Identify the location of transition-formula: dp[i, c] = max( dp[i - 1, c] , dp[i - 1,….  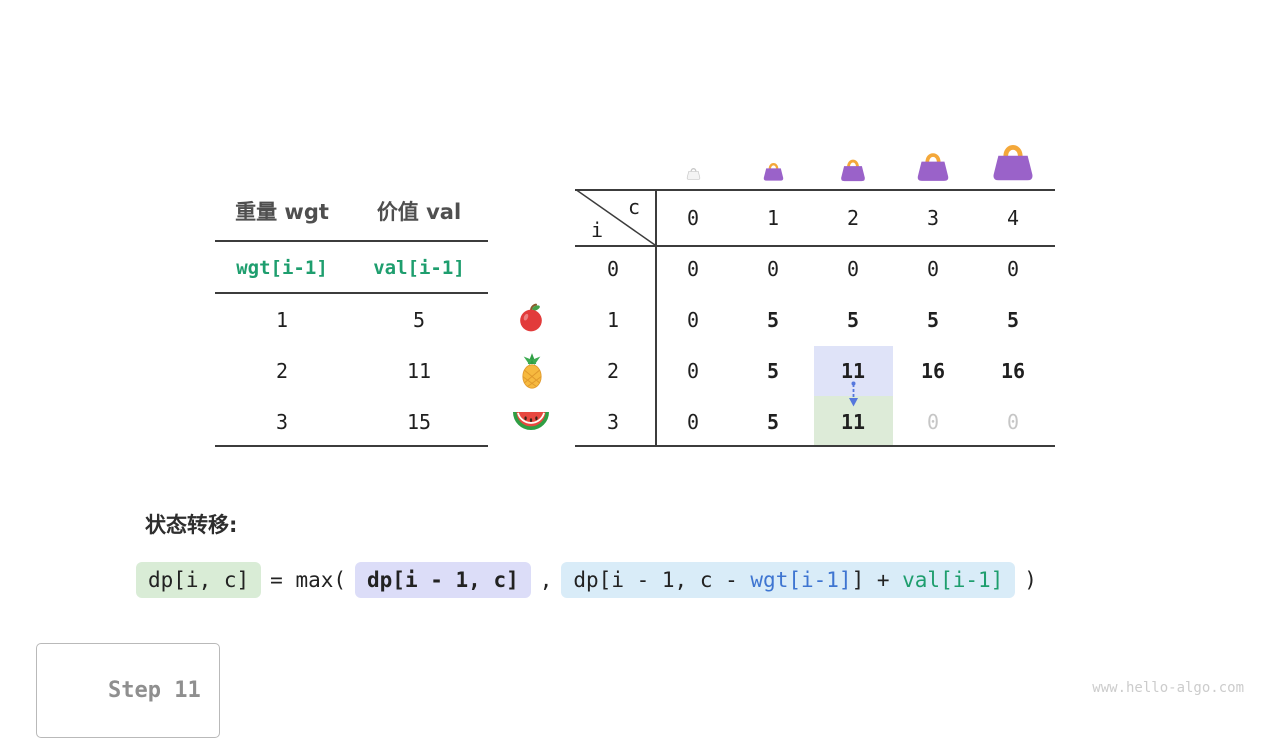
(591, 580).